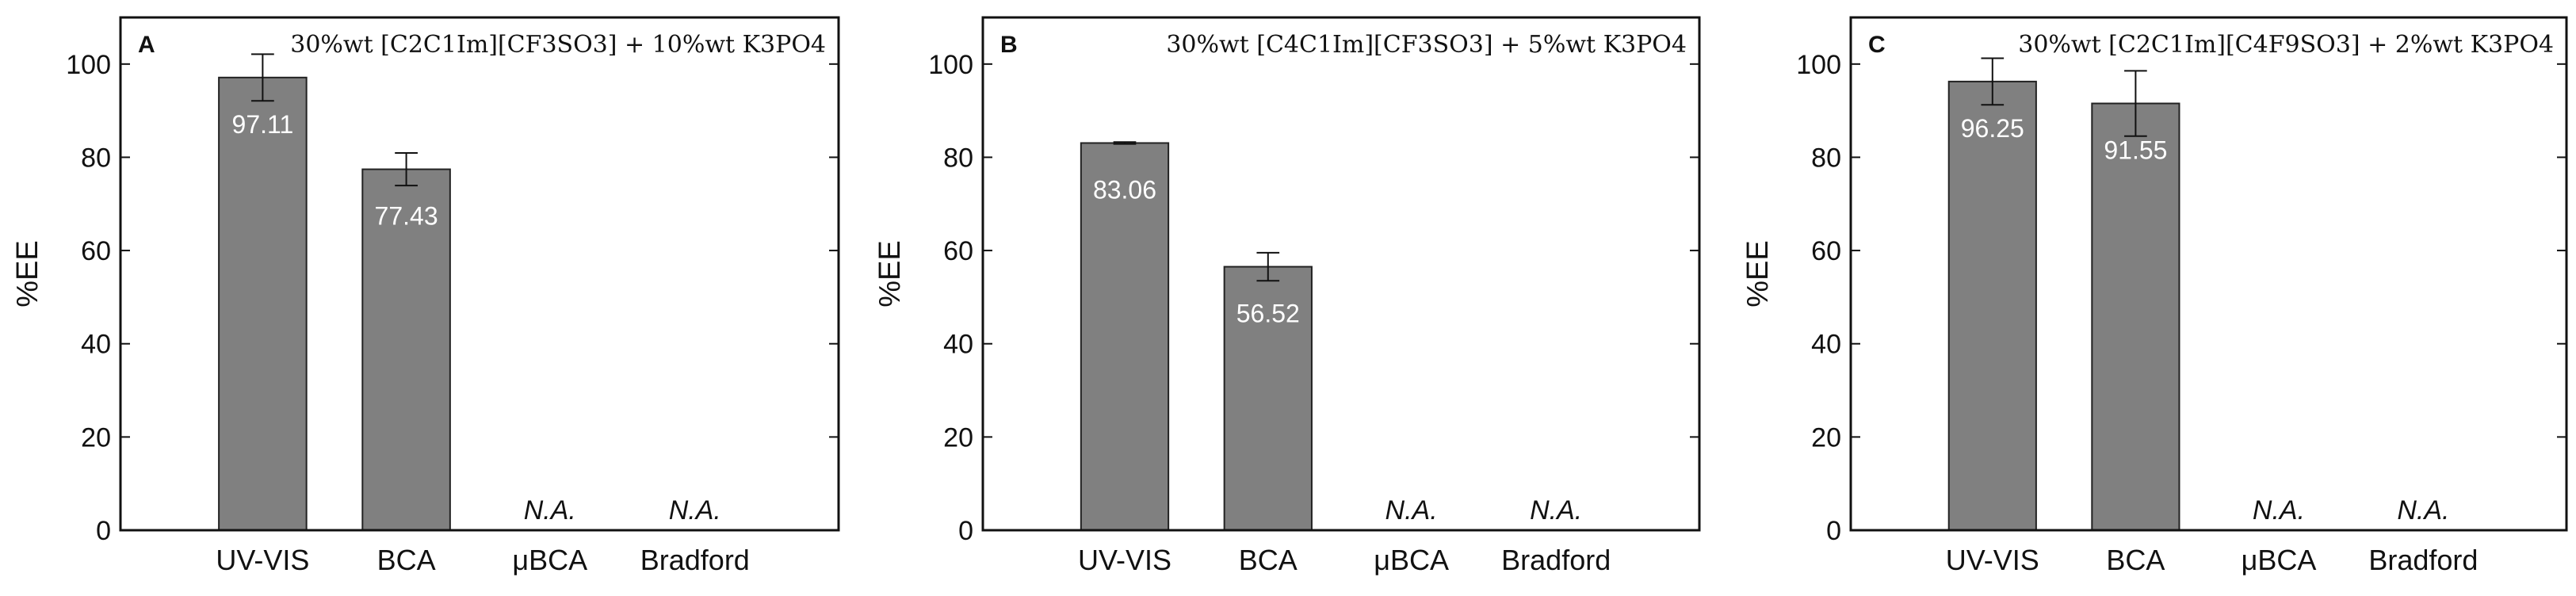  What do you see at coordinates (103, 531) in the screenshot?
I see `panel-a-y-tick-label-0: 0` at bounding box center [103, 531].